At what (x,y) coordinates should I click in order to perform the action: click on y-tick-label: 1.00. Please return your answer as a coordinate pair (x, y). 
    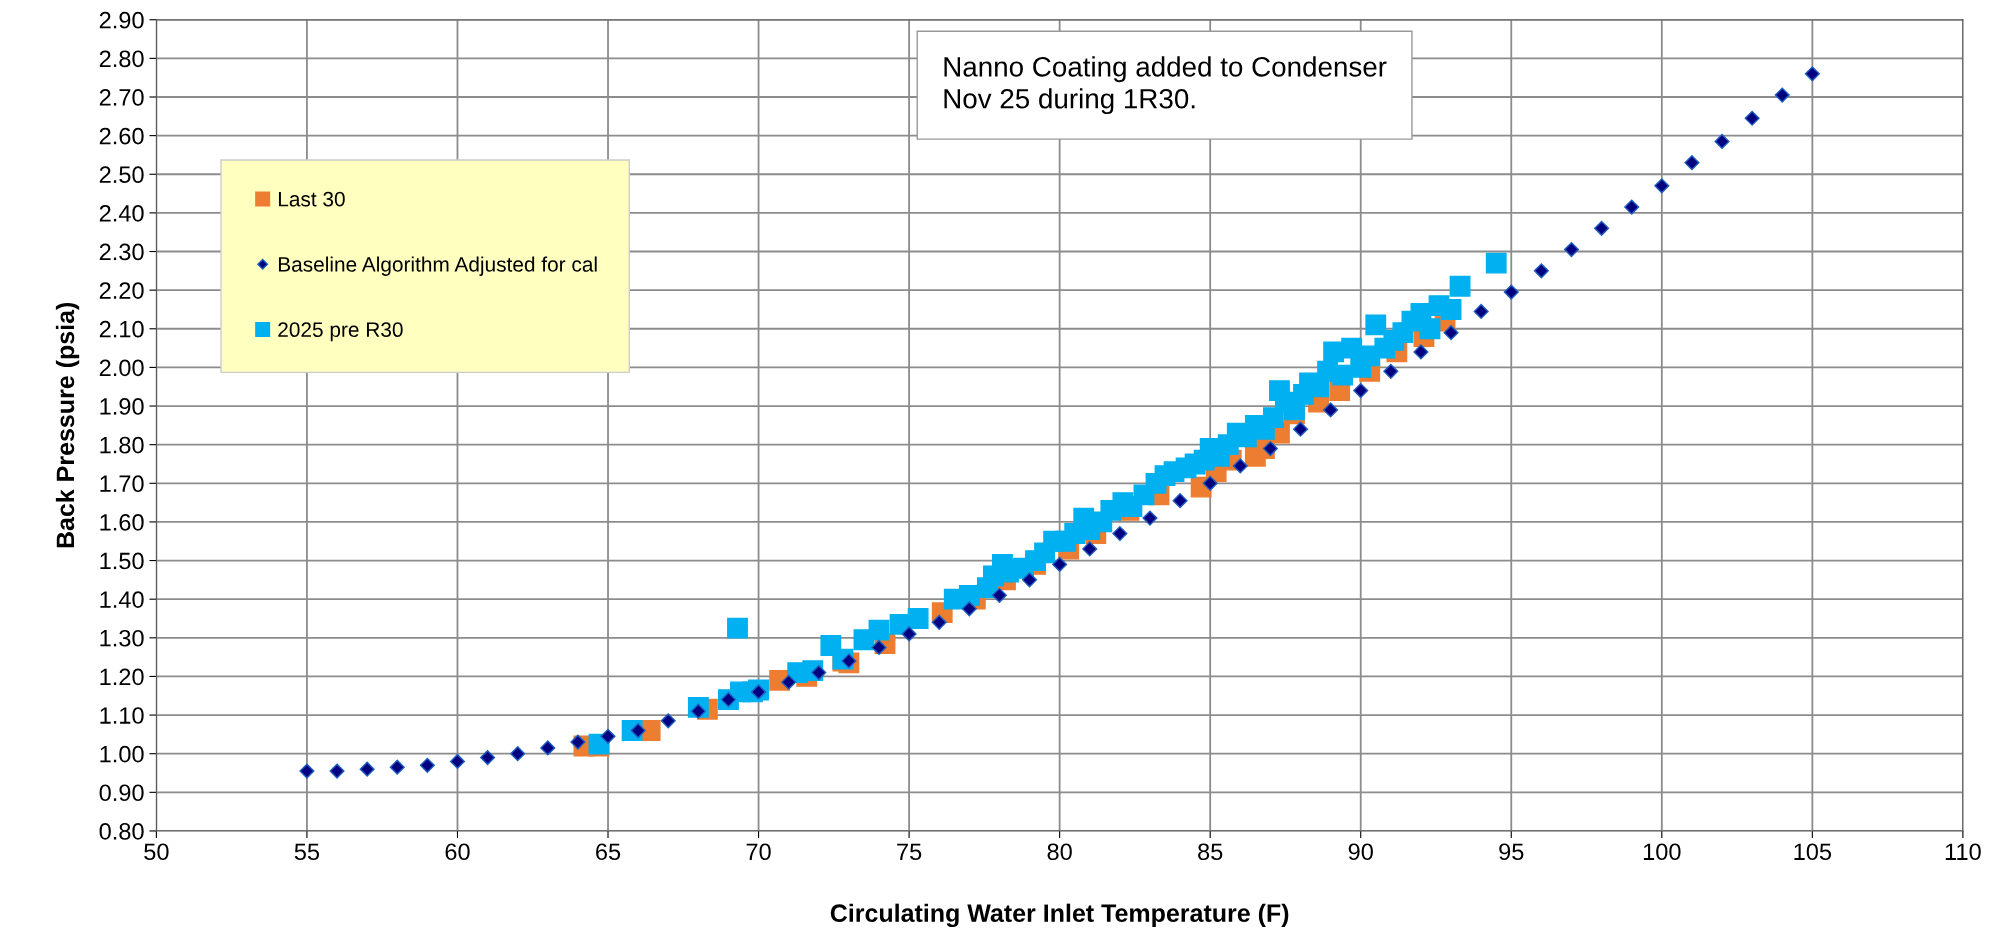
    Looking at the image, I should click on (122, 754).